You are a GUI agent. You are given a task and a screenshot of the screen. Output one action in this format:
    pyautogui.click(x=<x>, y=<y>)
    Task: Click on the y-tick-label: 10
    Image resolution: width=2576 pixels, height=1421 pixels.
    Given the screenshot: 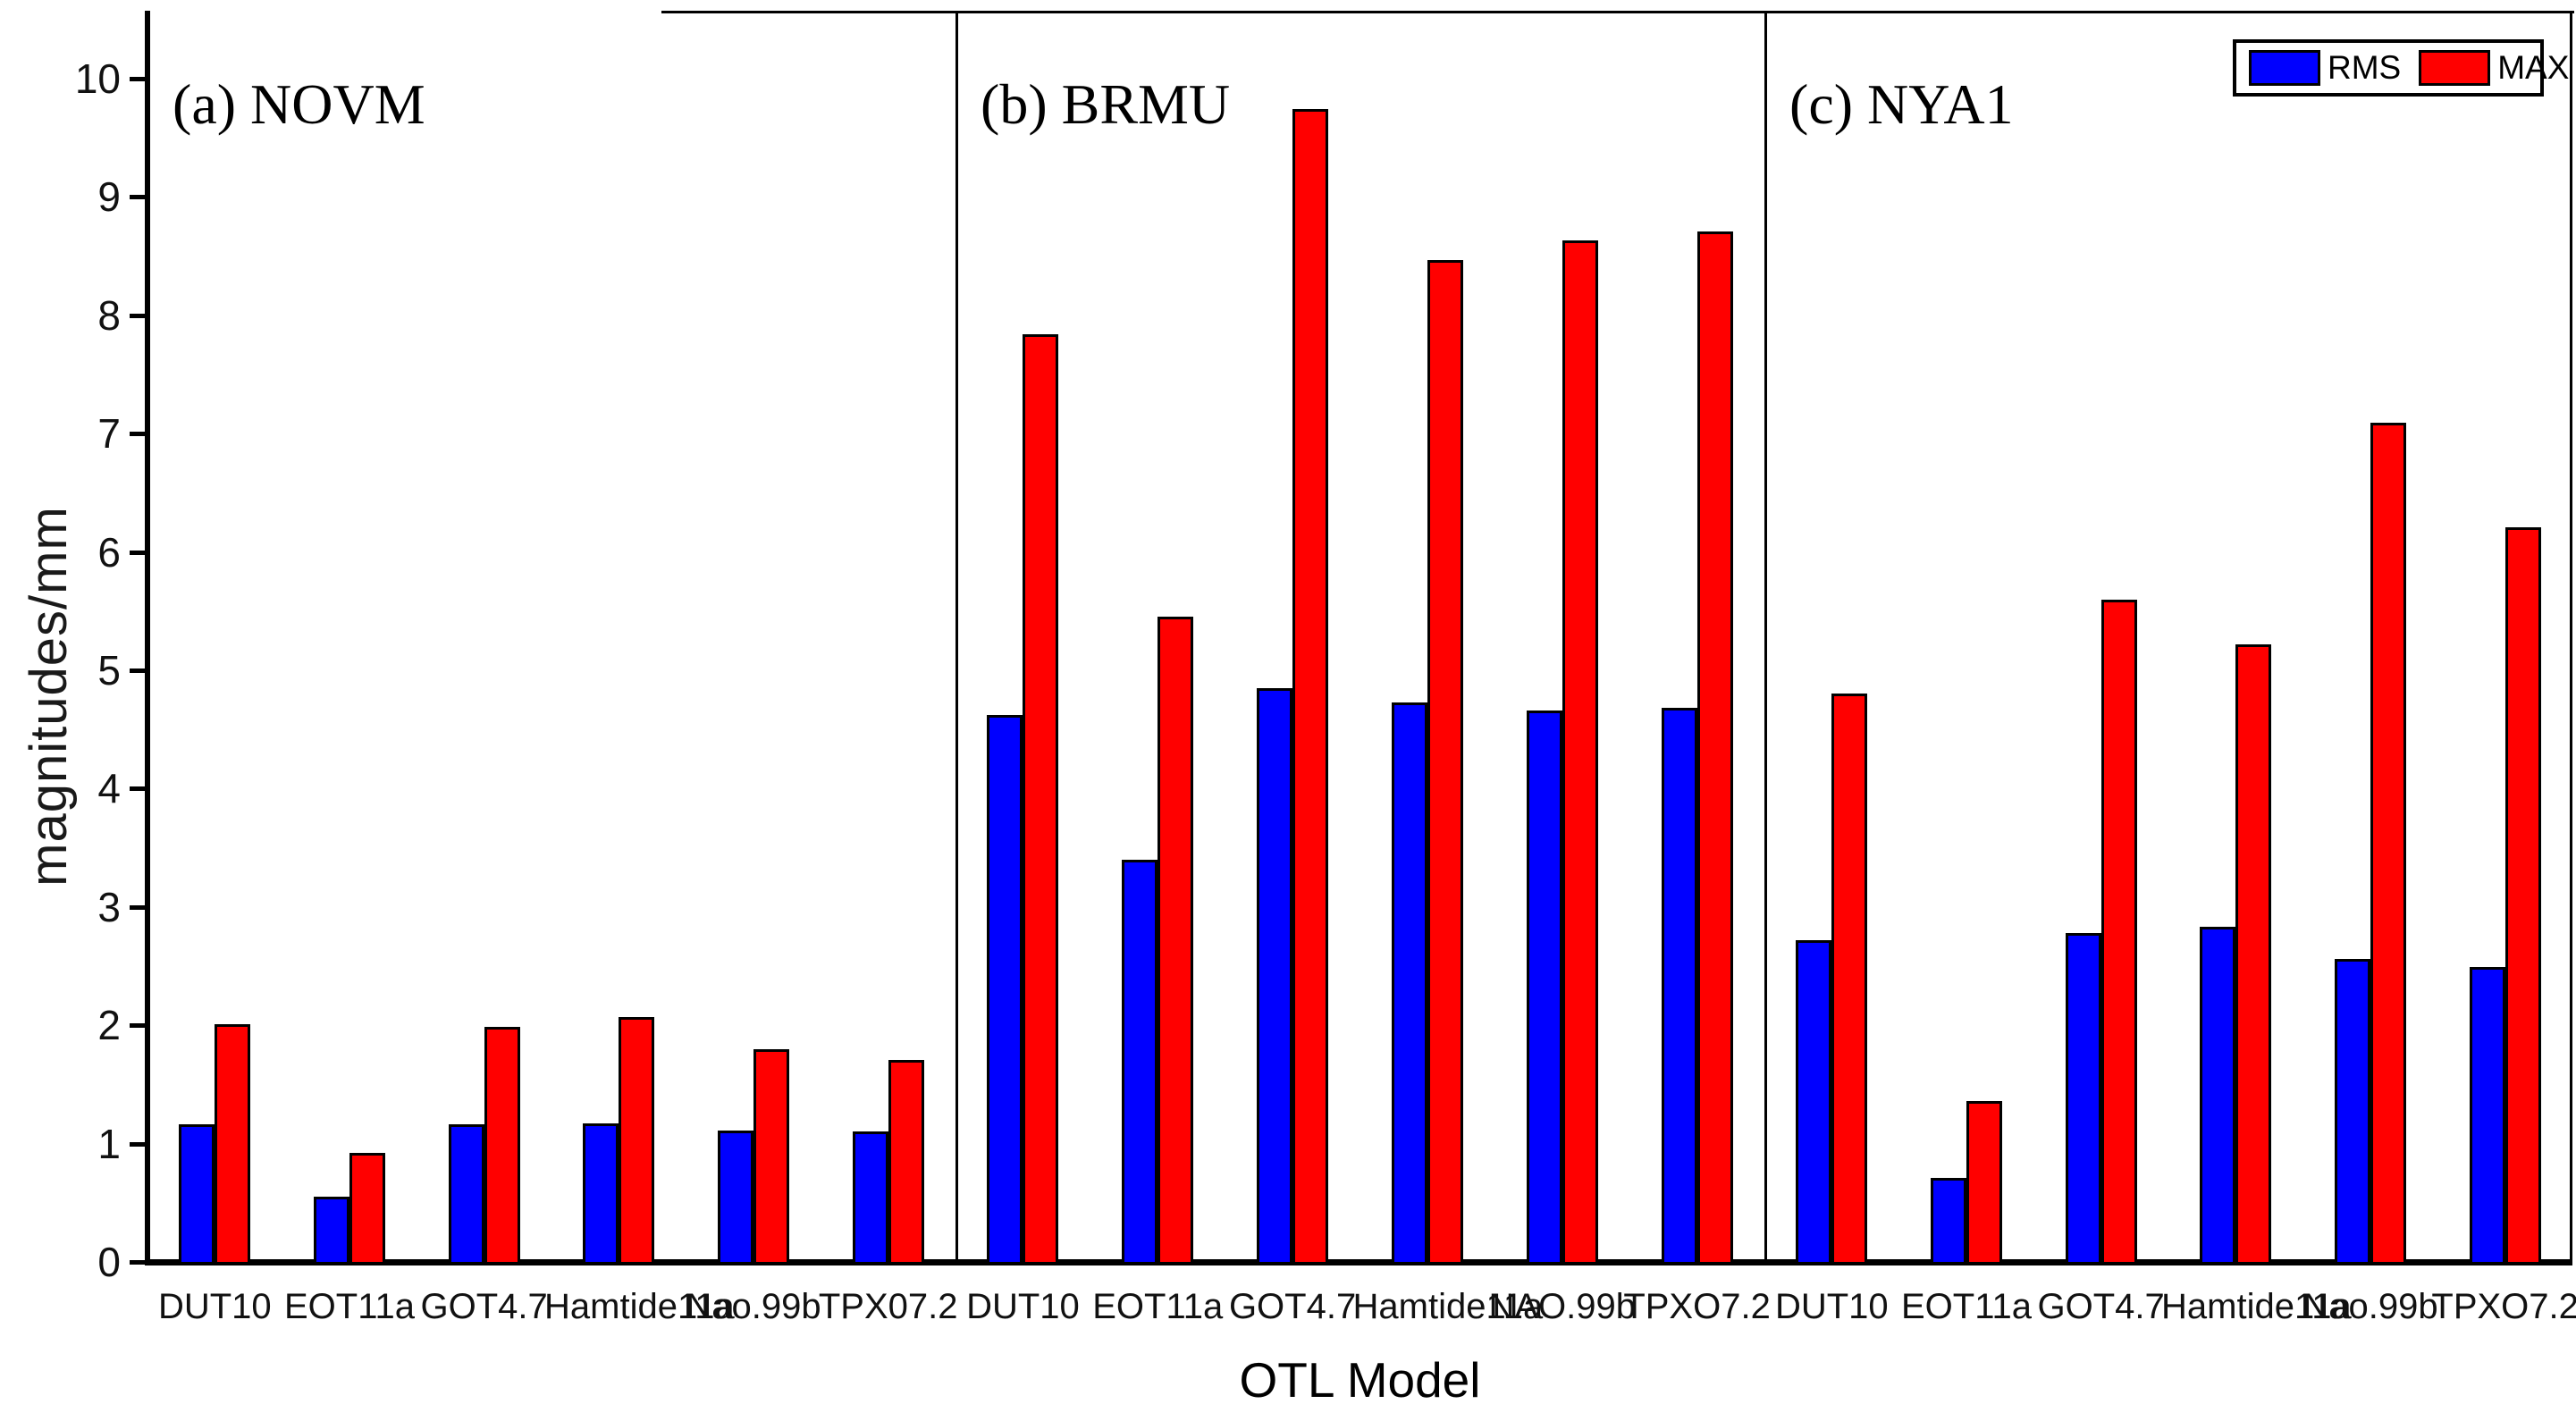 What is the action you would take?
    pyautogui.click(x=98, y=78)
    